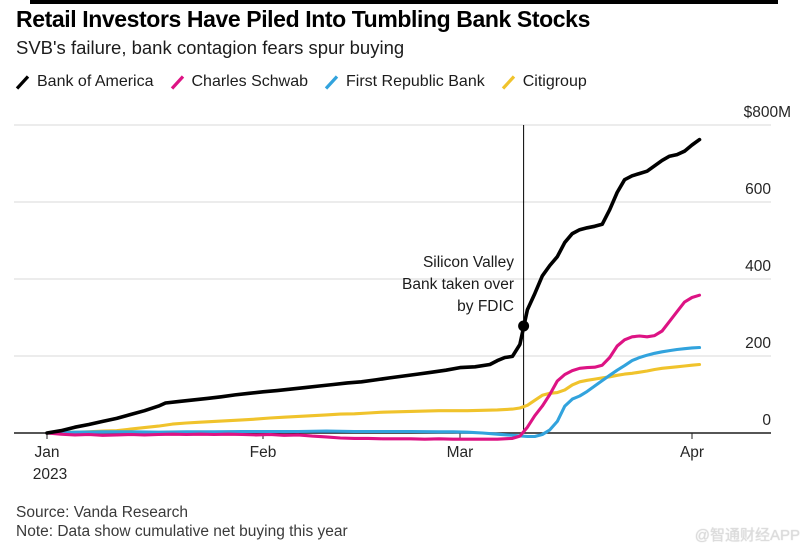 The width and height of the screenshot is (805, 549). Describe the element at coordinates (758, 266) in the screenshot. I see `y-tick-label: 400` at that location.